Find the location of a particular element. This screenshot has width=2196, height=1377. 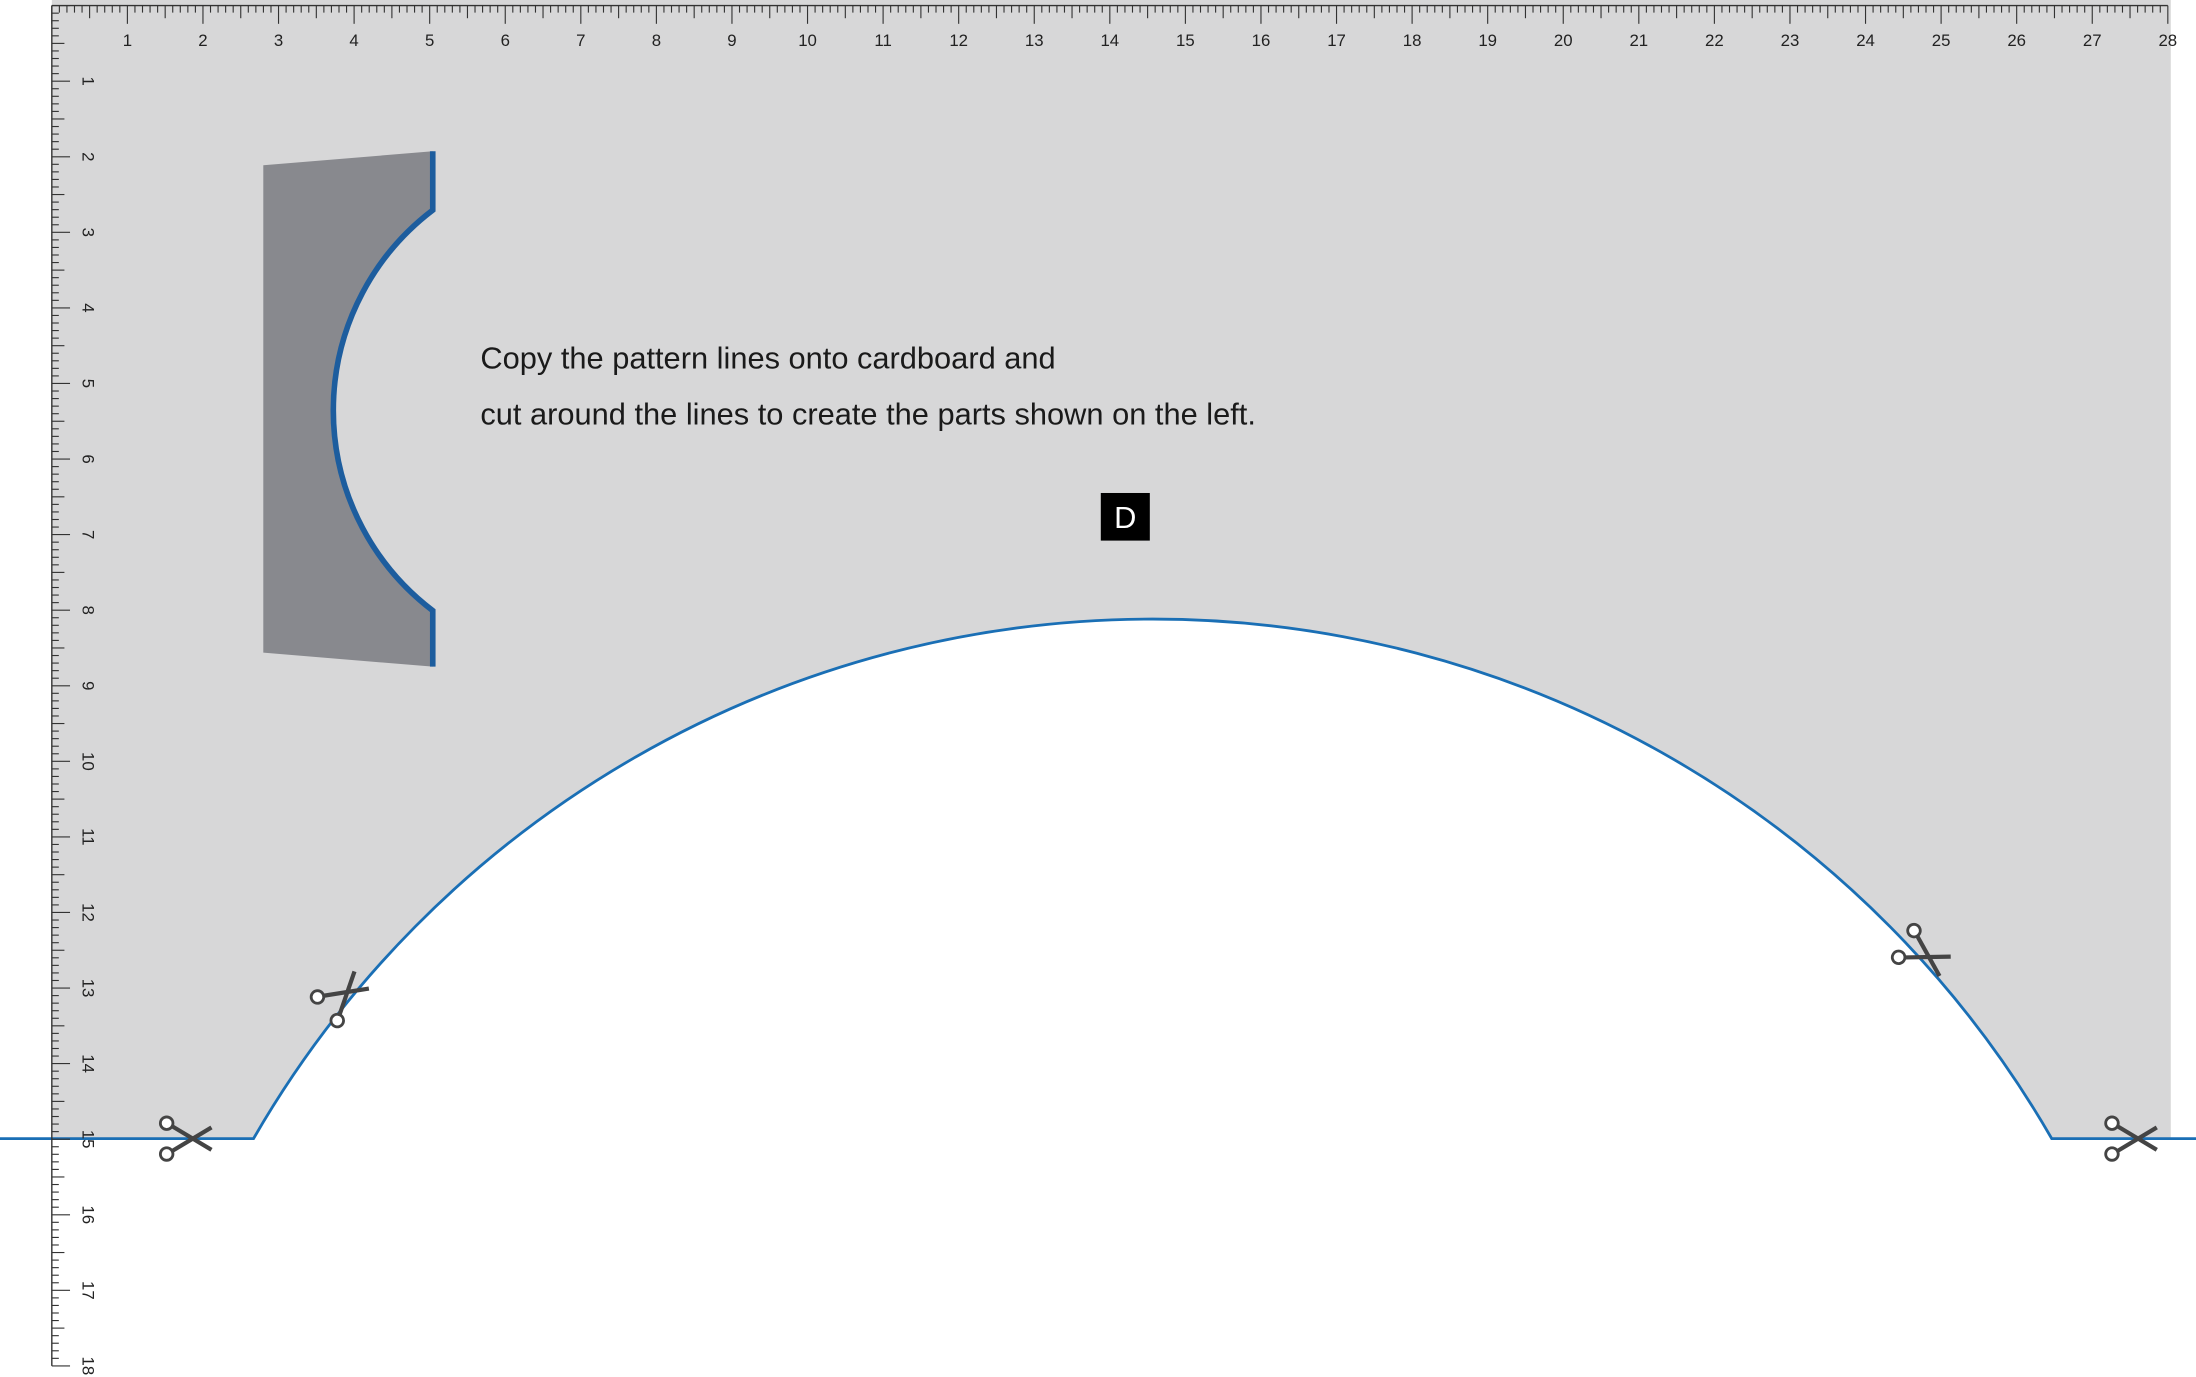

label-box is located at coordinates (1125, 516).